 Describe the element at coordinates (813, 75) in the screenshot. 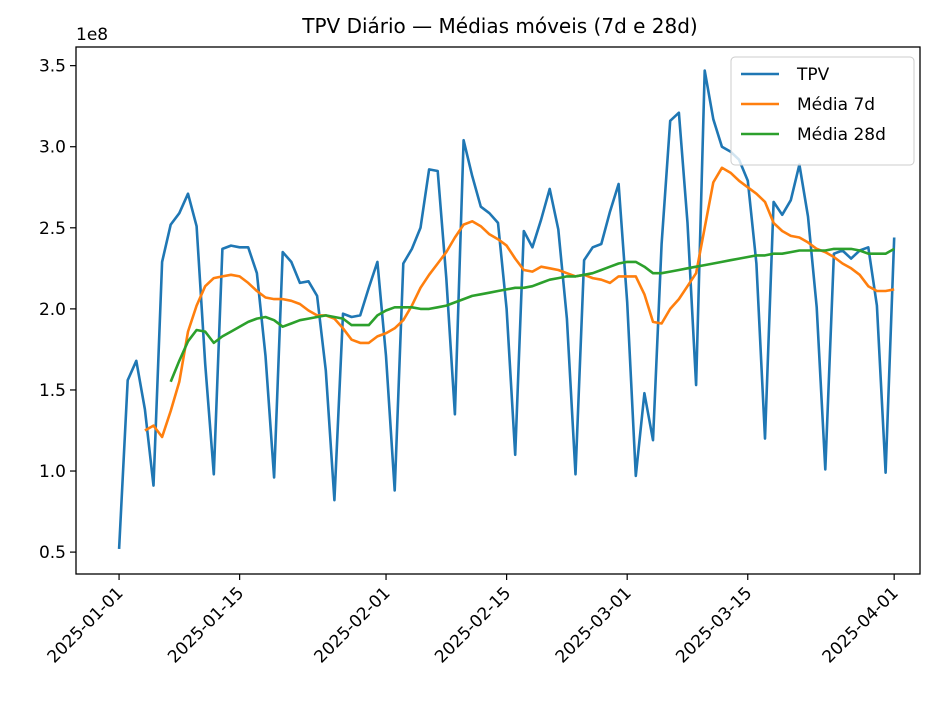

I see `legend-label: TPV` at that location.